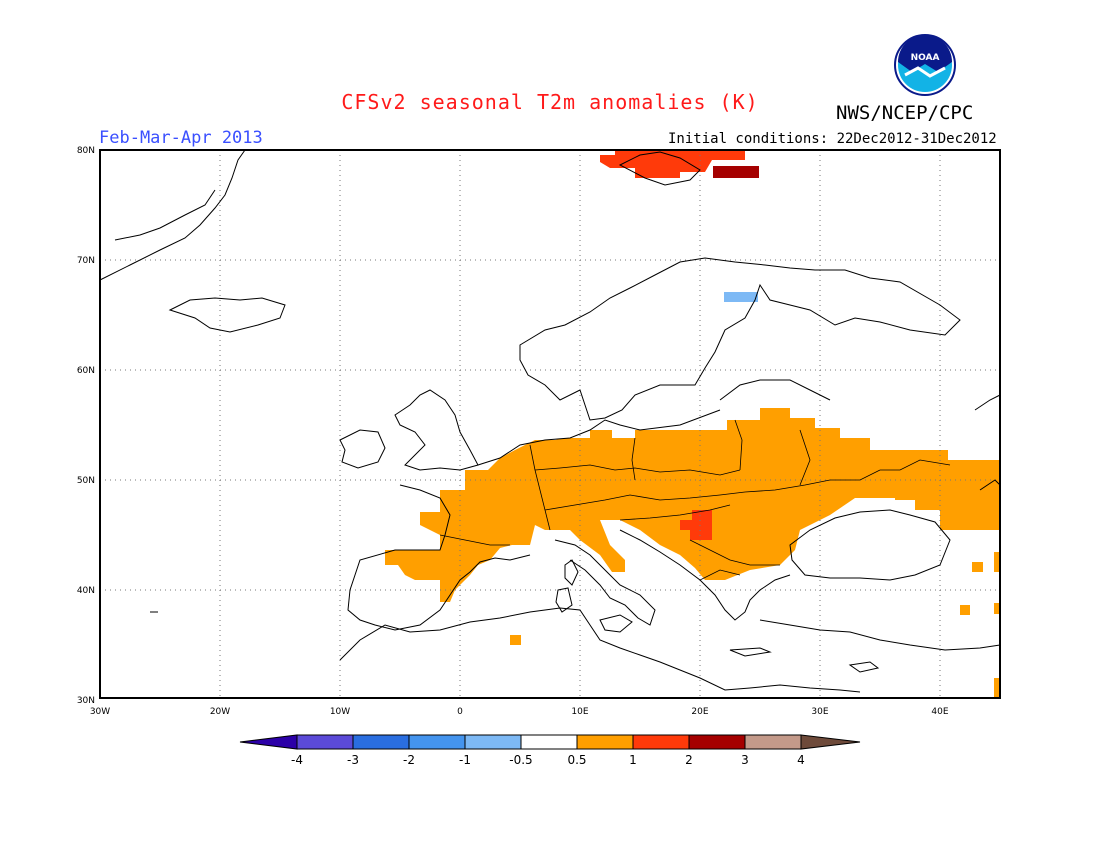 This screenshot has width=1100, height=850. Describe the element at coordinates (939, 712) in the screenshot. I see `lon-label: 40E` at that location.